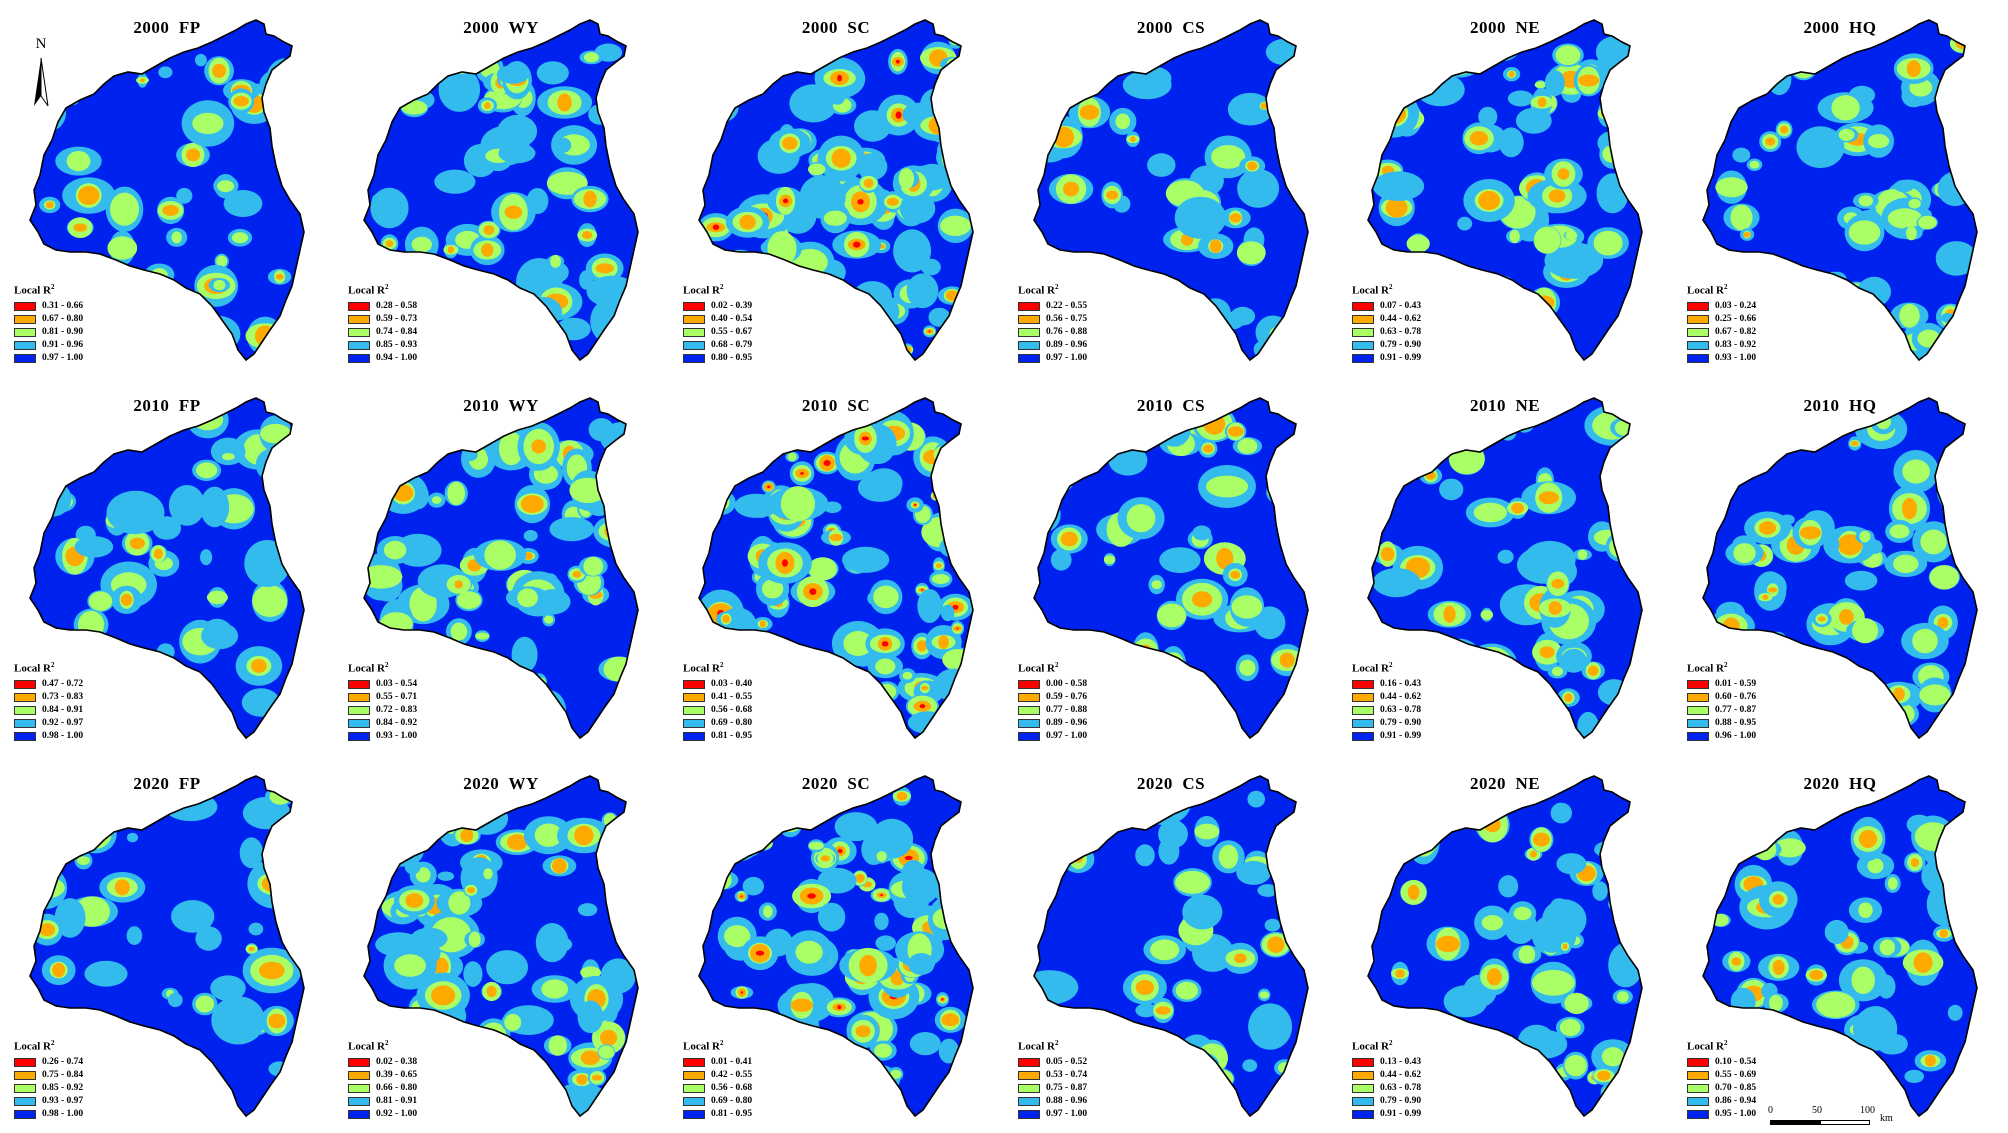 The width and height of the screenshot is (2008, 1133). I want to click on legend-item: 0.66 - 0.80, so click(382, 1088).